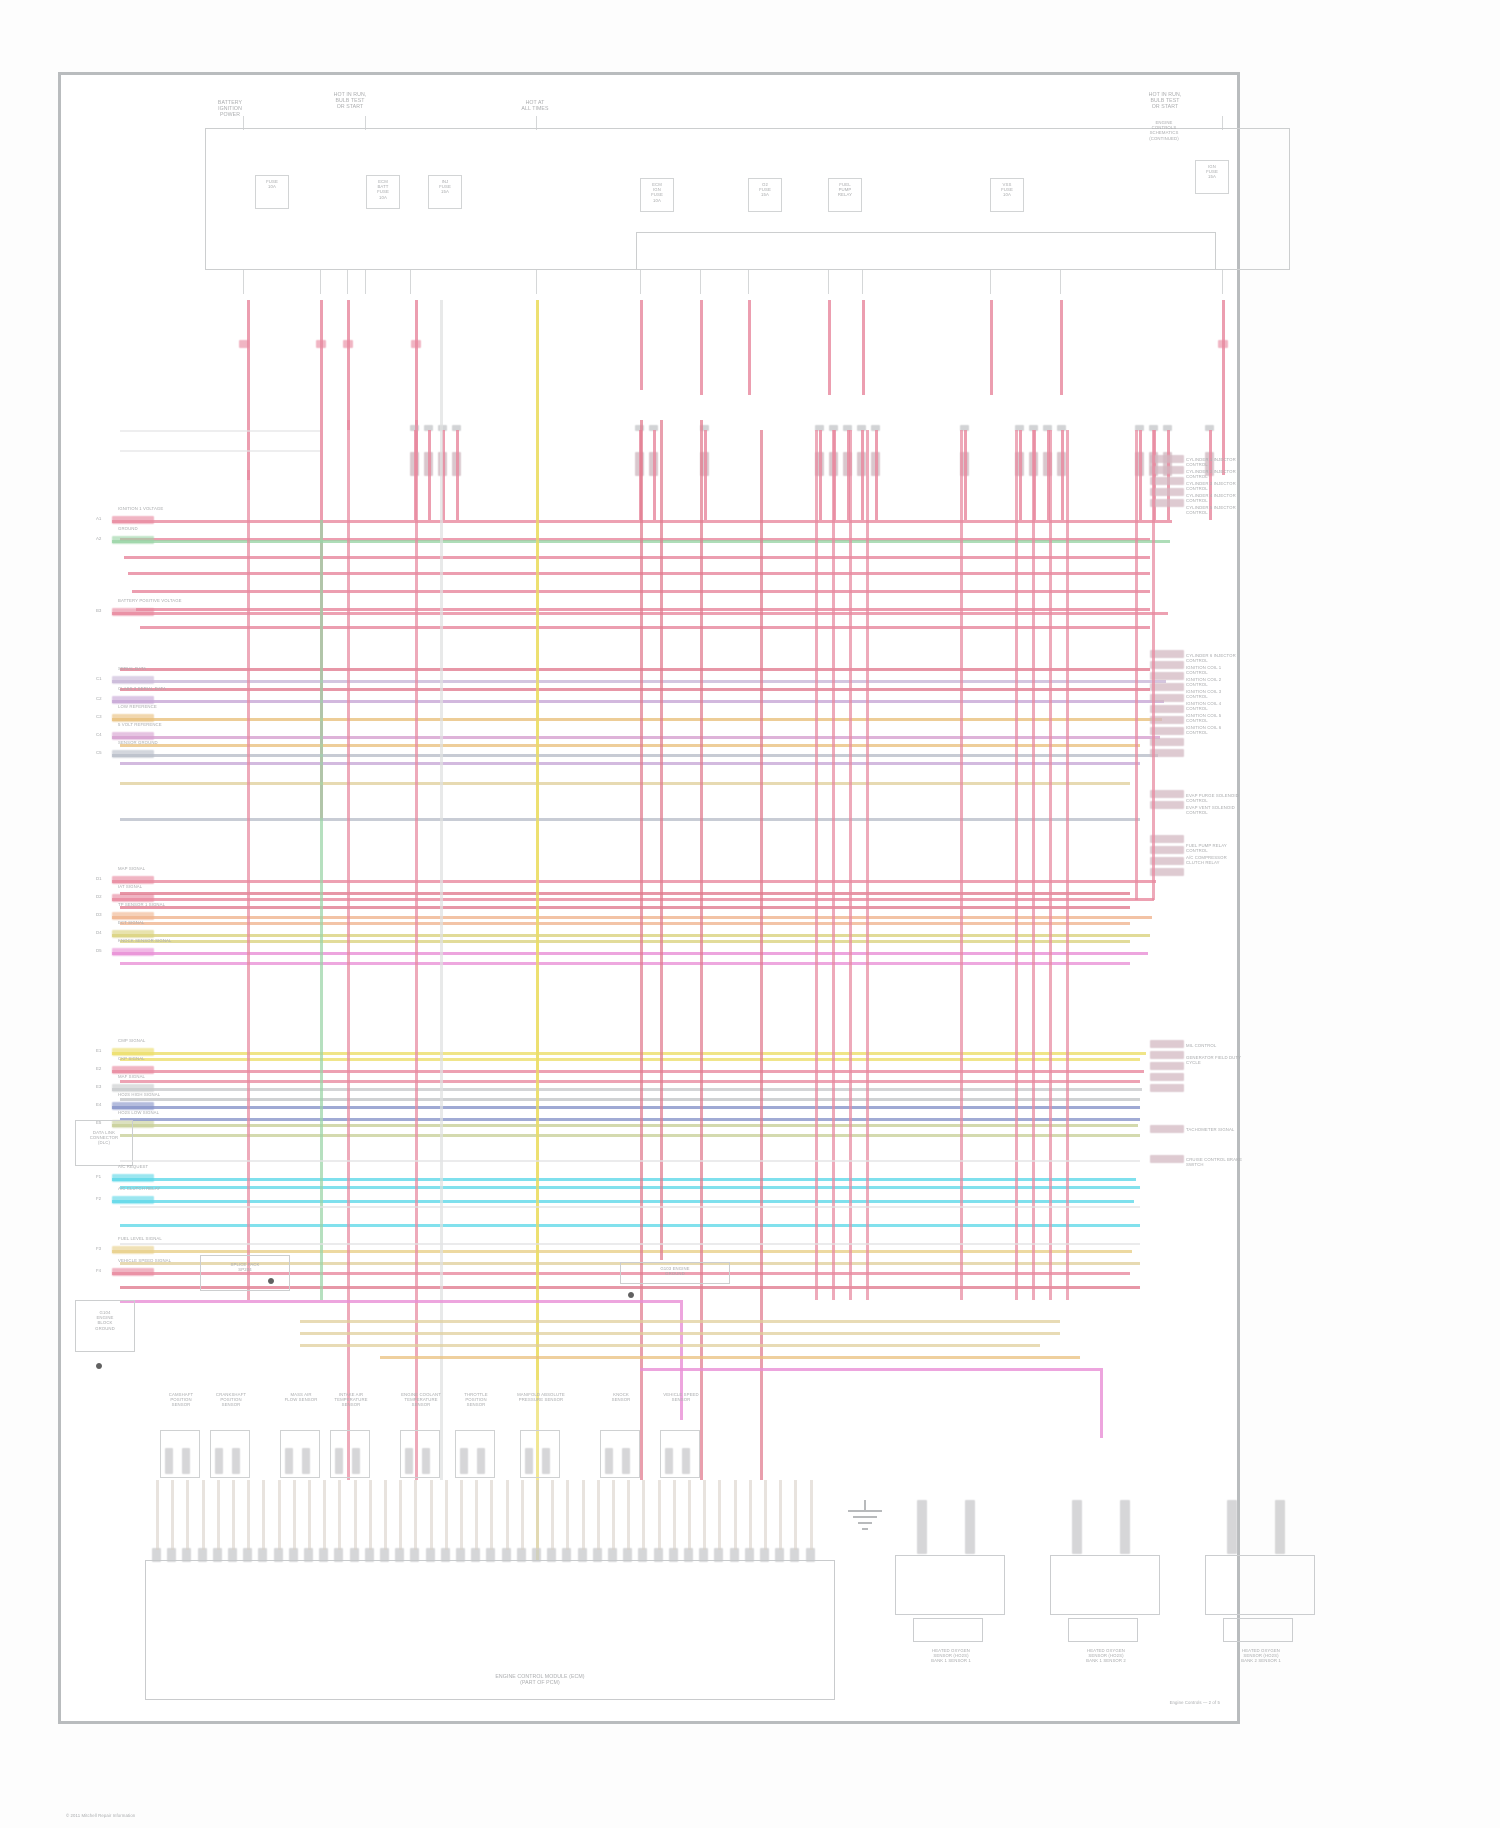 This screenshot has width=1500, height=1828. I want to click on fuse-label-6: FUEL PUMP RELAY, so click(845, 190).